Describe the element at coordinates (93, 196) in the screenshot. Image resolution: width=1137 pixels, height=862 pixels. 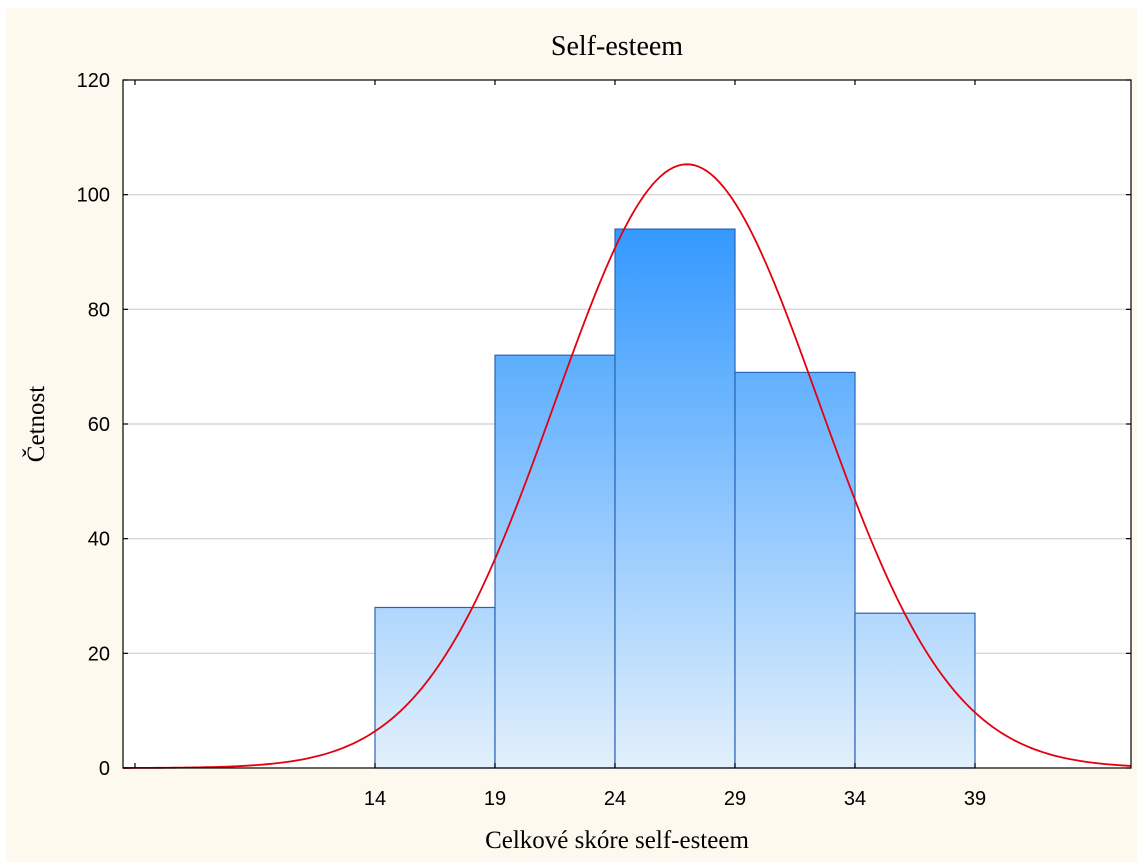
I see `y-tick-label: 100` at that location.